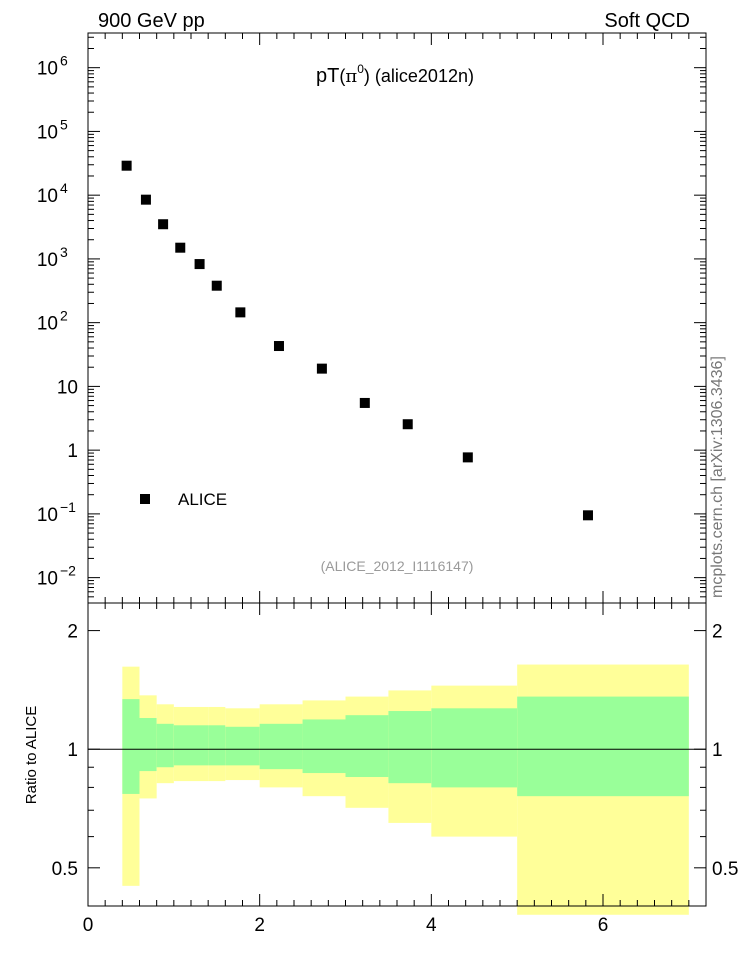  What do you see at coordinates (72, 632) in the screenshot?
I see `ratio-y-tick-label-left: 2` at bounding box center [72, 632].